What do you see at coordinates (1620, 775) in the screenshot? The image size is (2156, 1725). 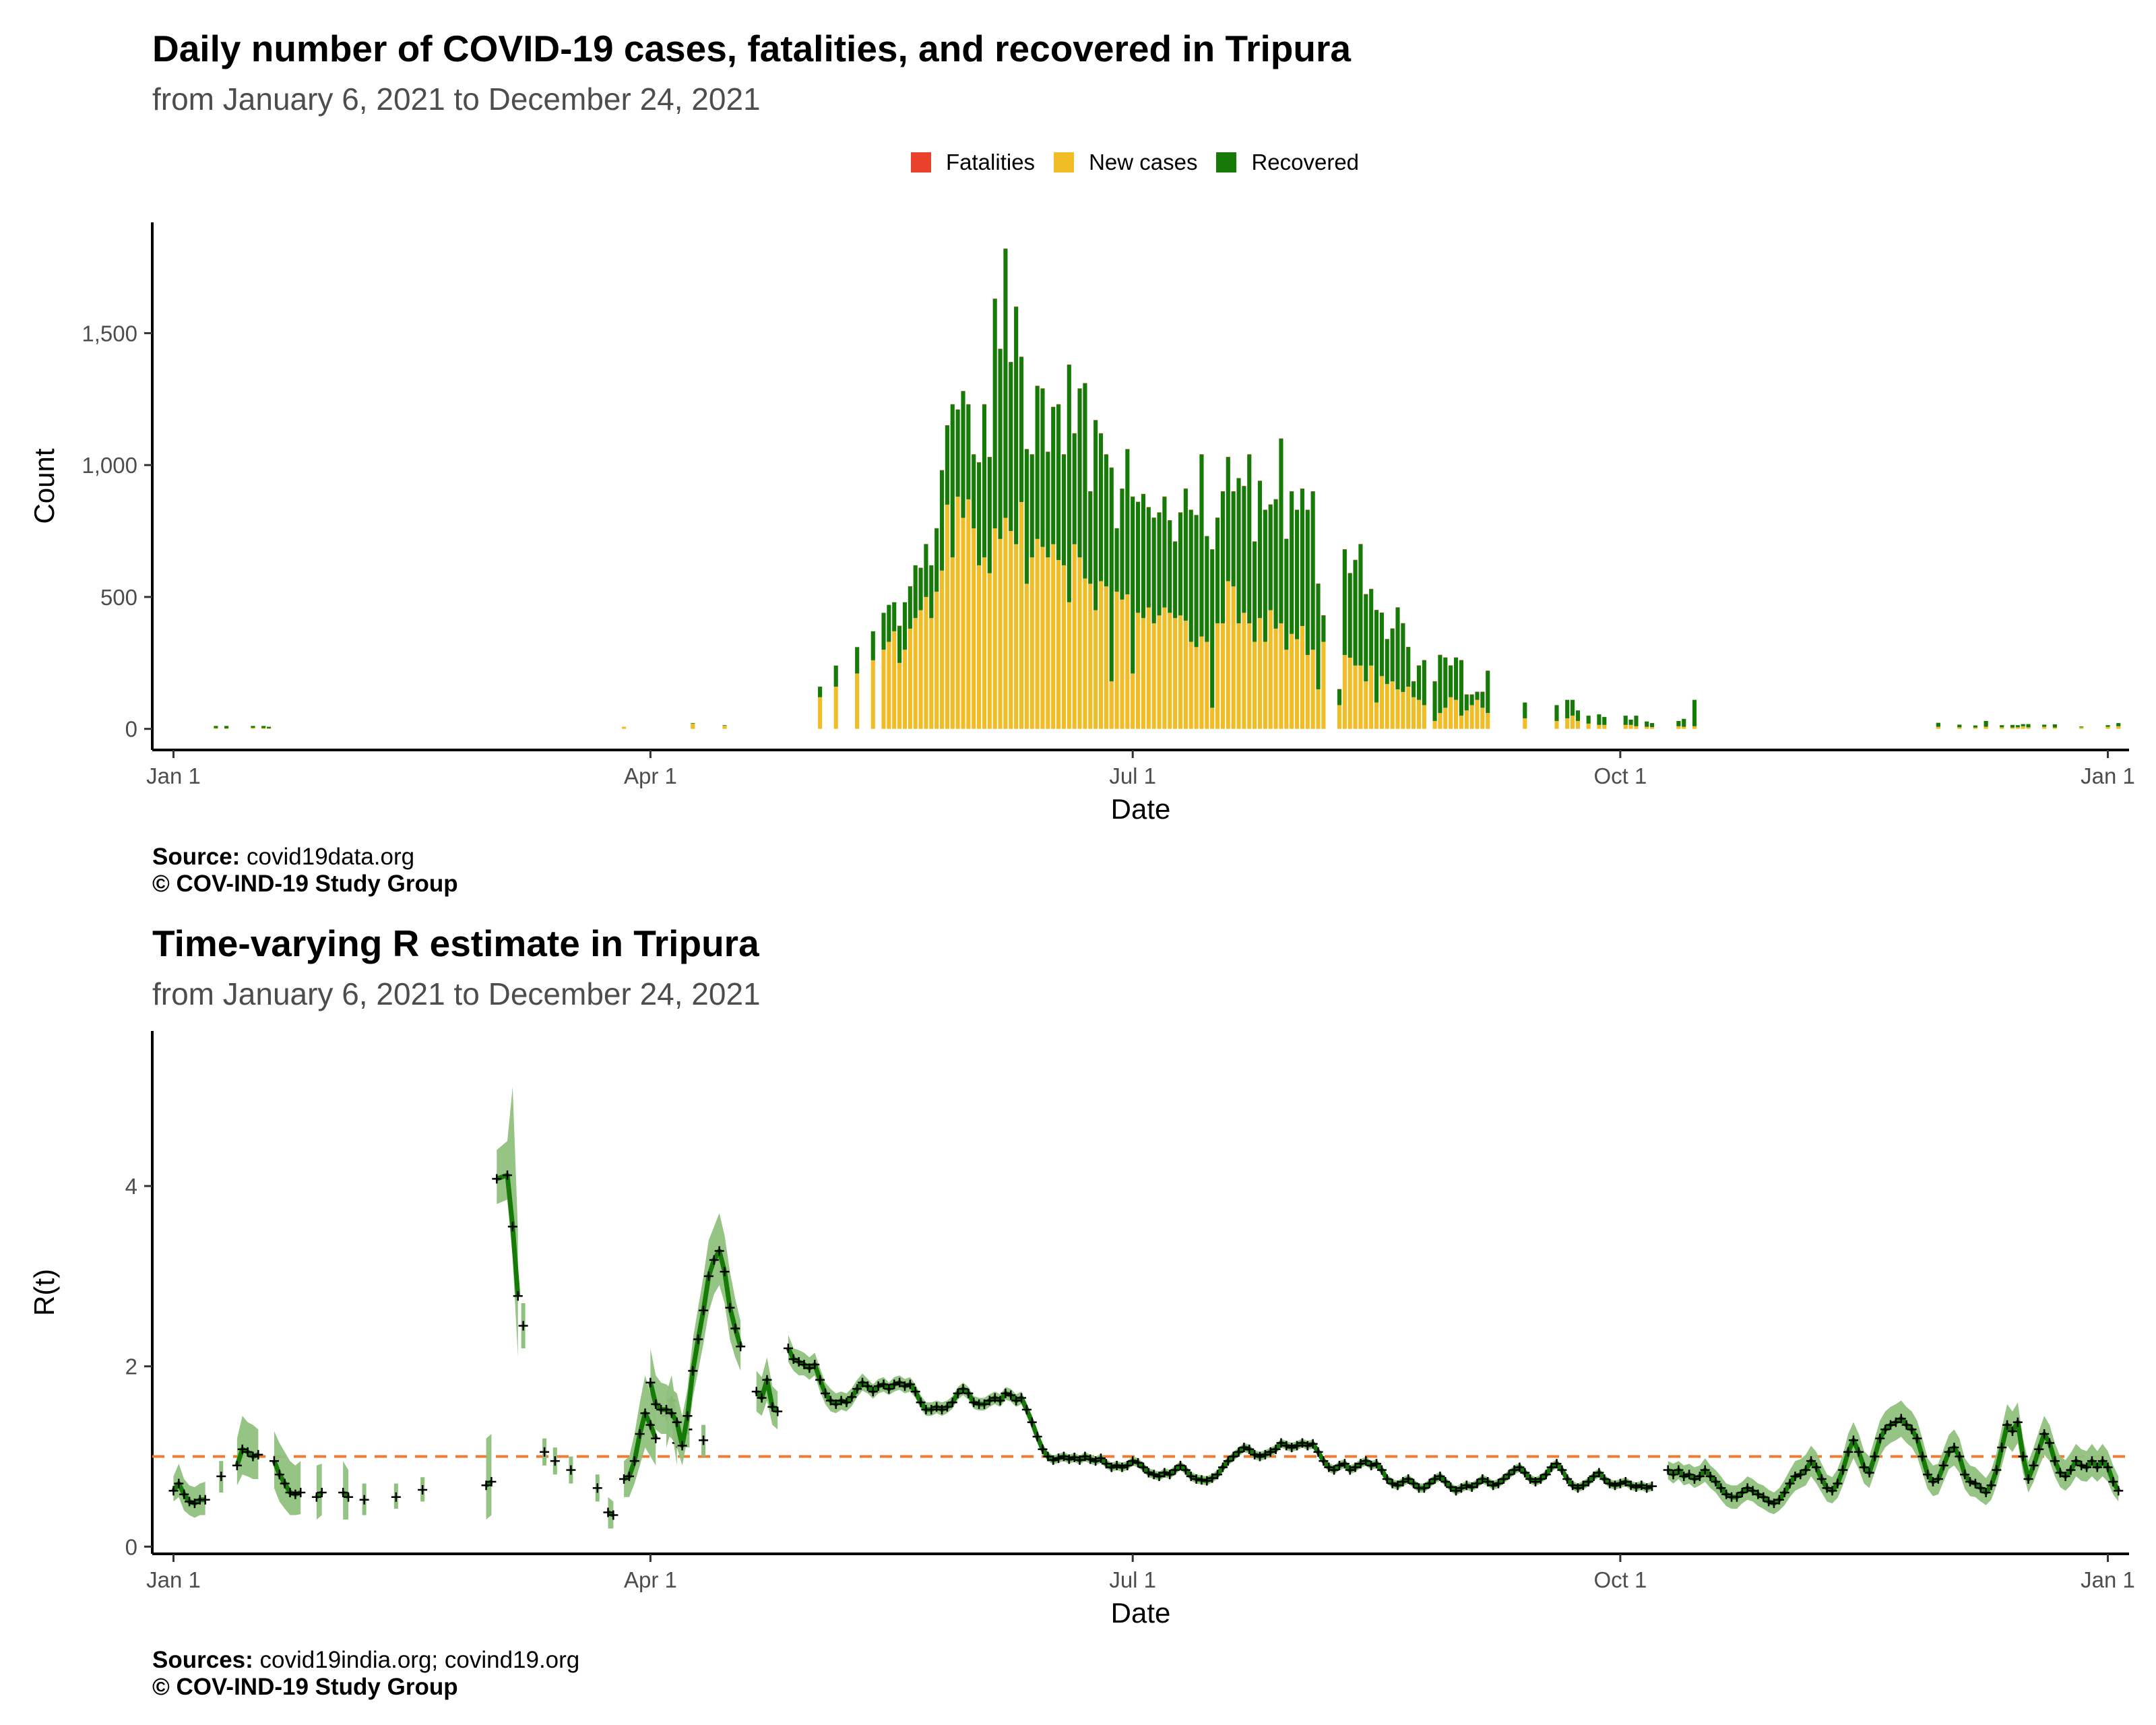 I see `chart1-x-tick-label: Oct 1` at bounding box center [1620, 775].